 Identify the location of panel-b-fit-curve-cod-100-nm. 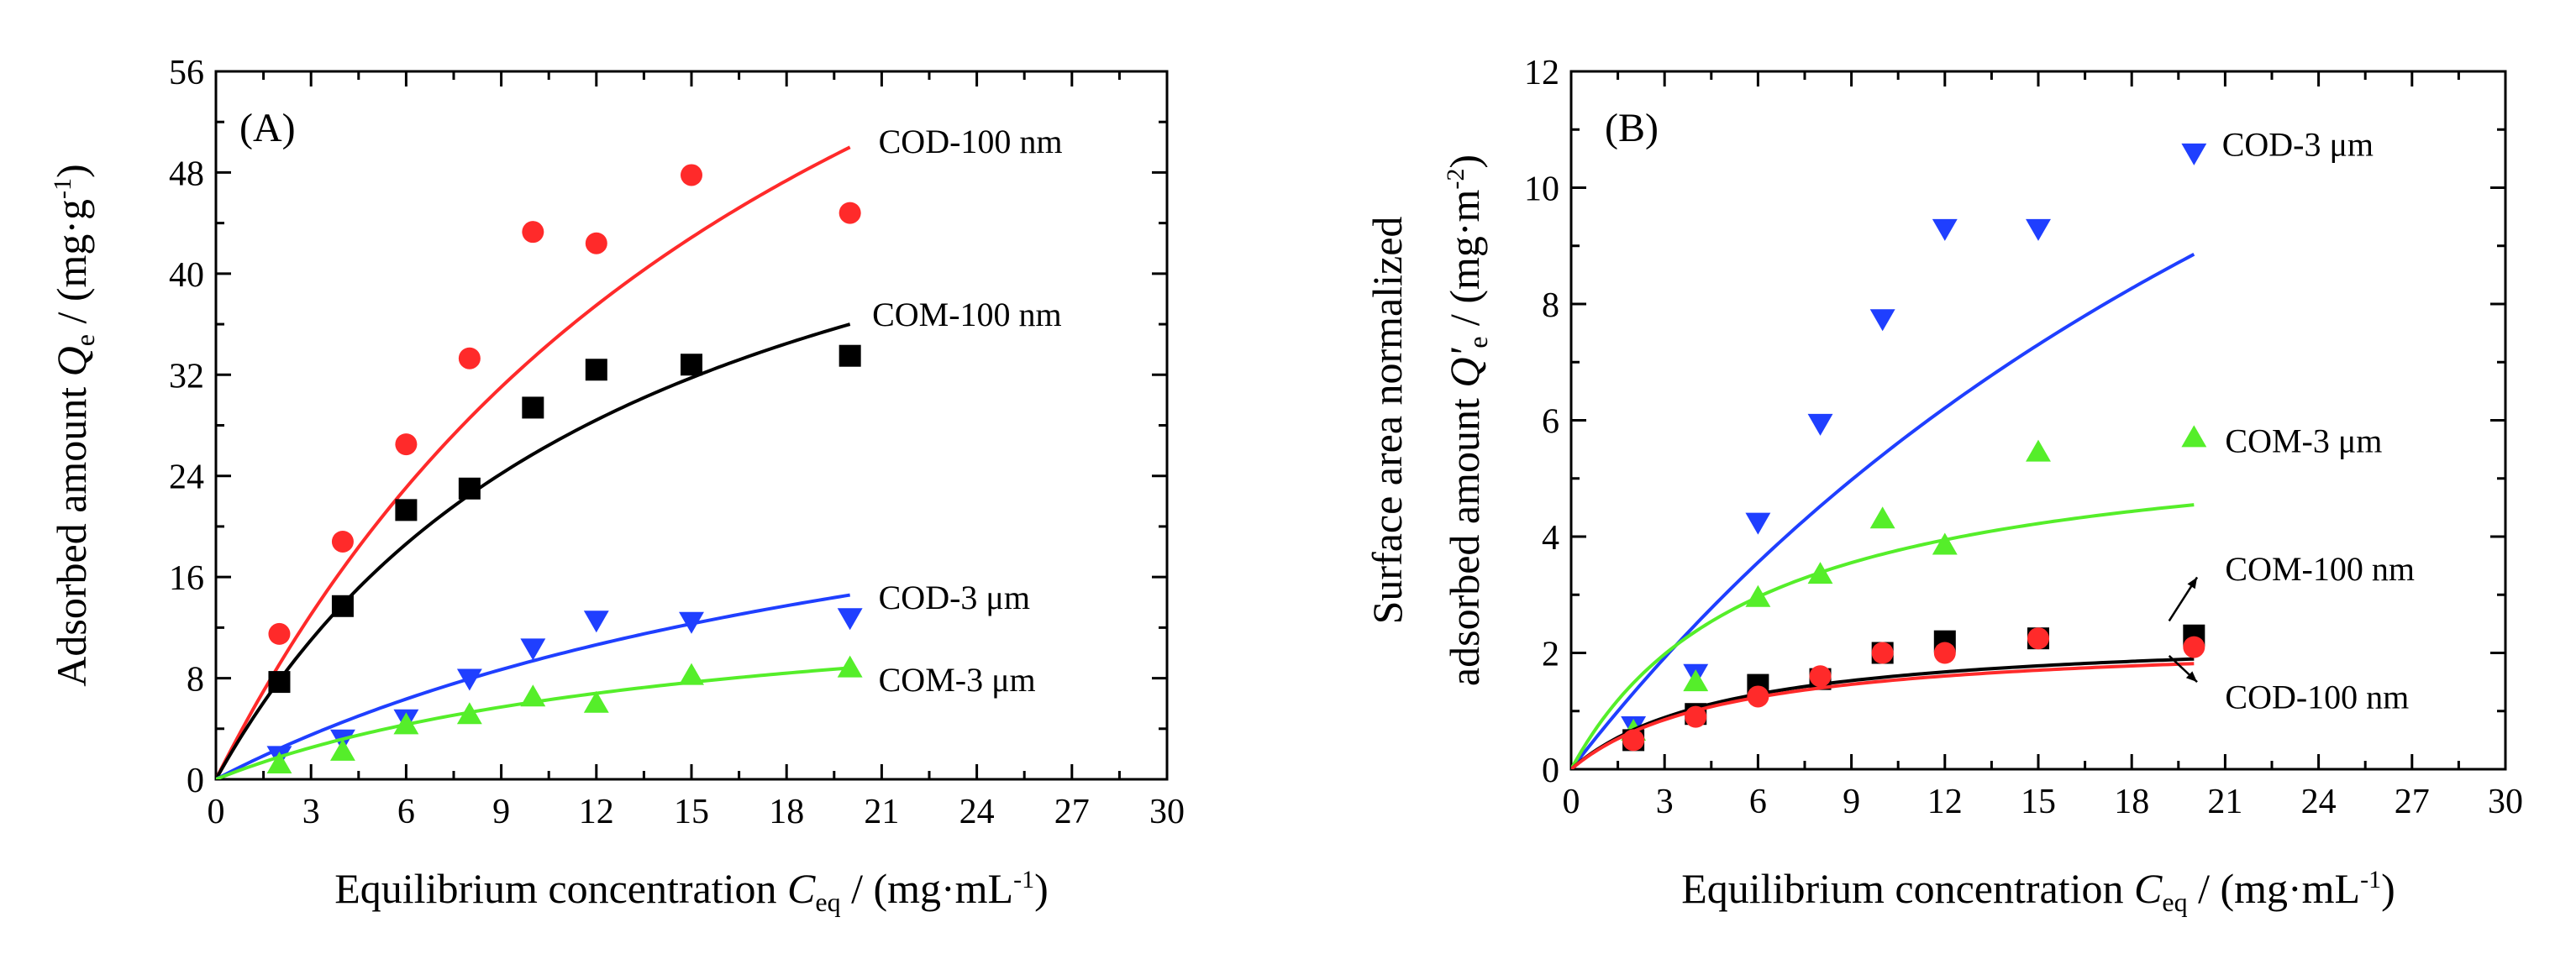
(1883, 715).